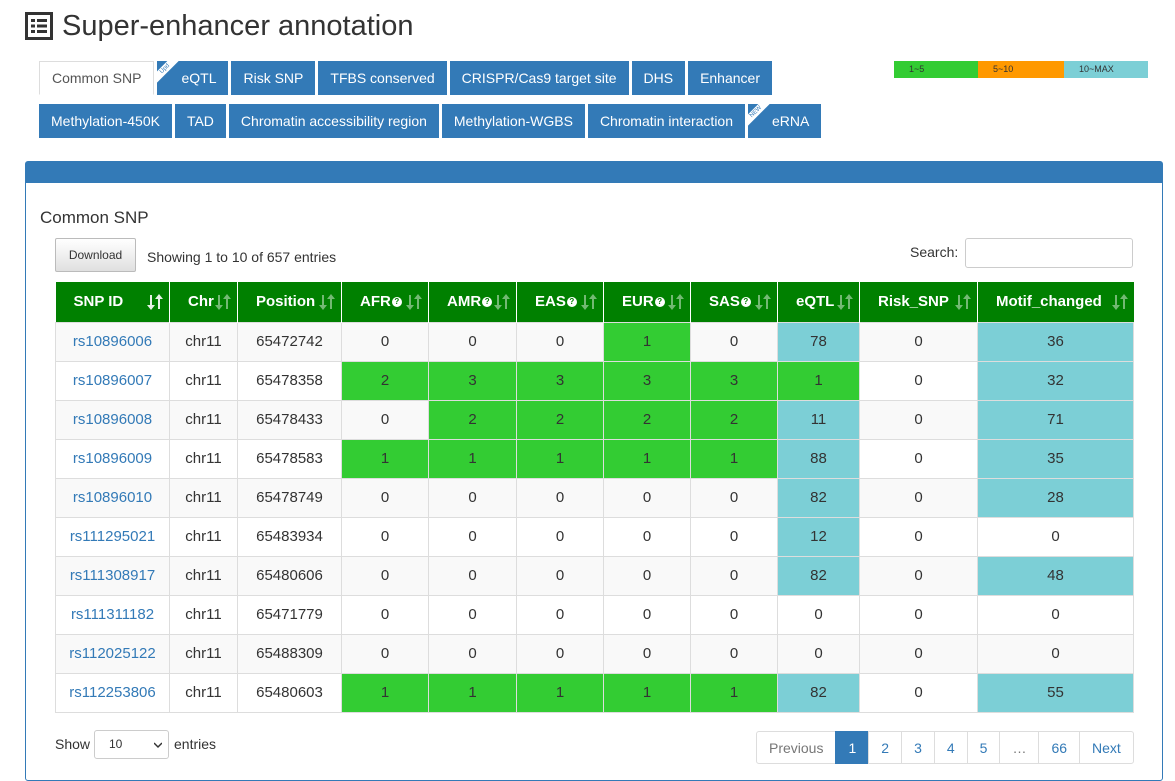 This screenshot has height=781, width=1175. Describe the element at coordinates (200, 121) in the screenshot. I see `tab-tad: TAD` at that location.